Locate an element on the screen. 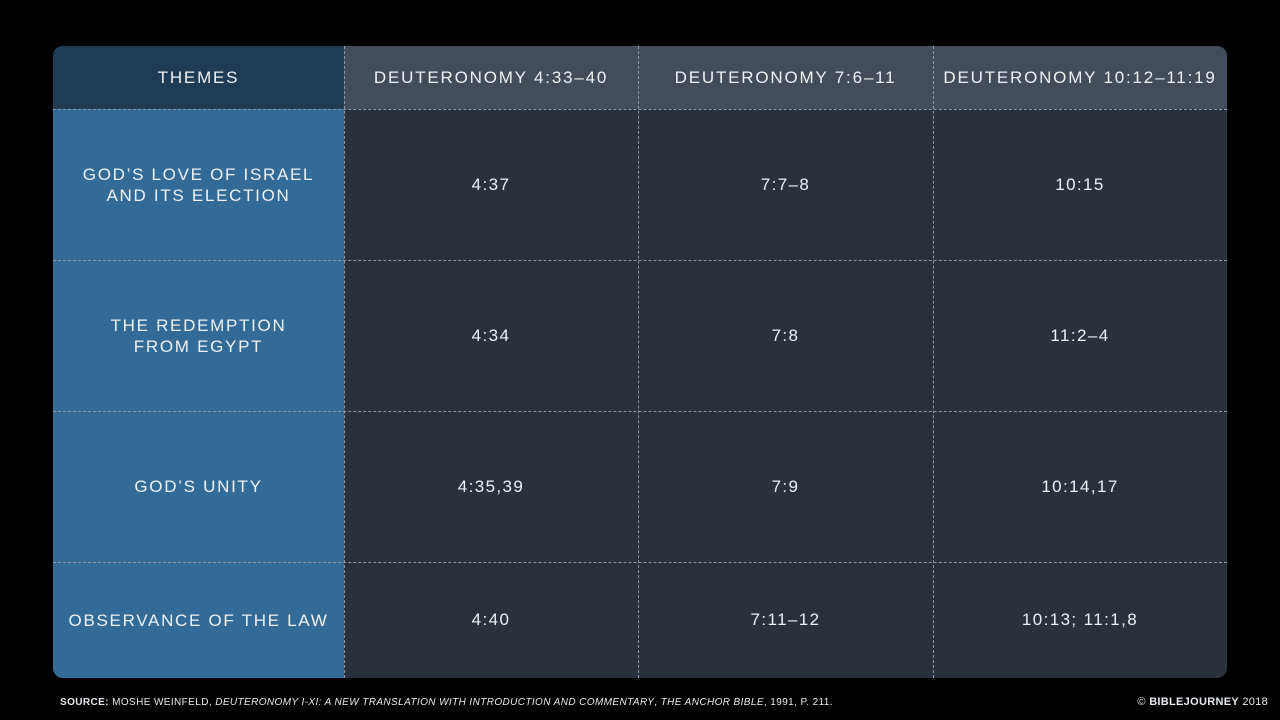 The height and width of the screenshot is (720, 1280). table-cell: 10:14,17 is located at coordinates (1080, 486).